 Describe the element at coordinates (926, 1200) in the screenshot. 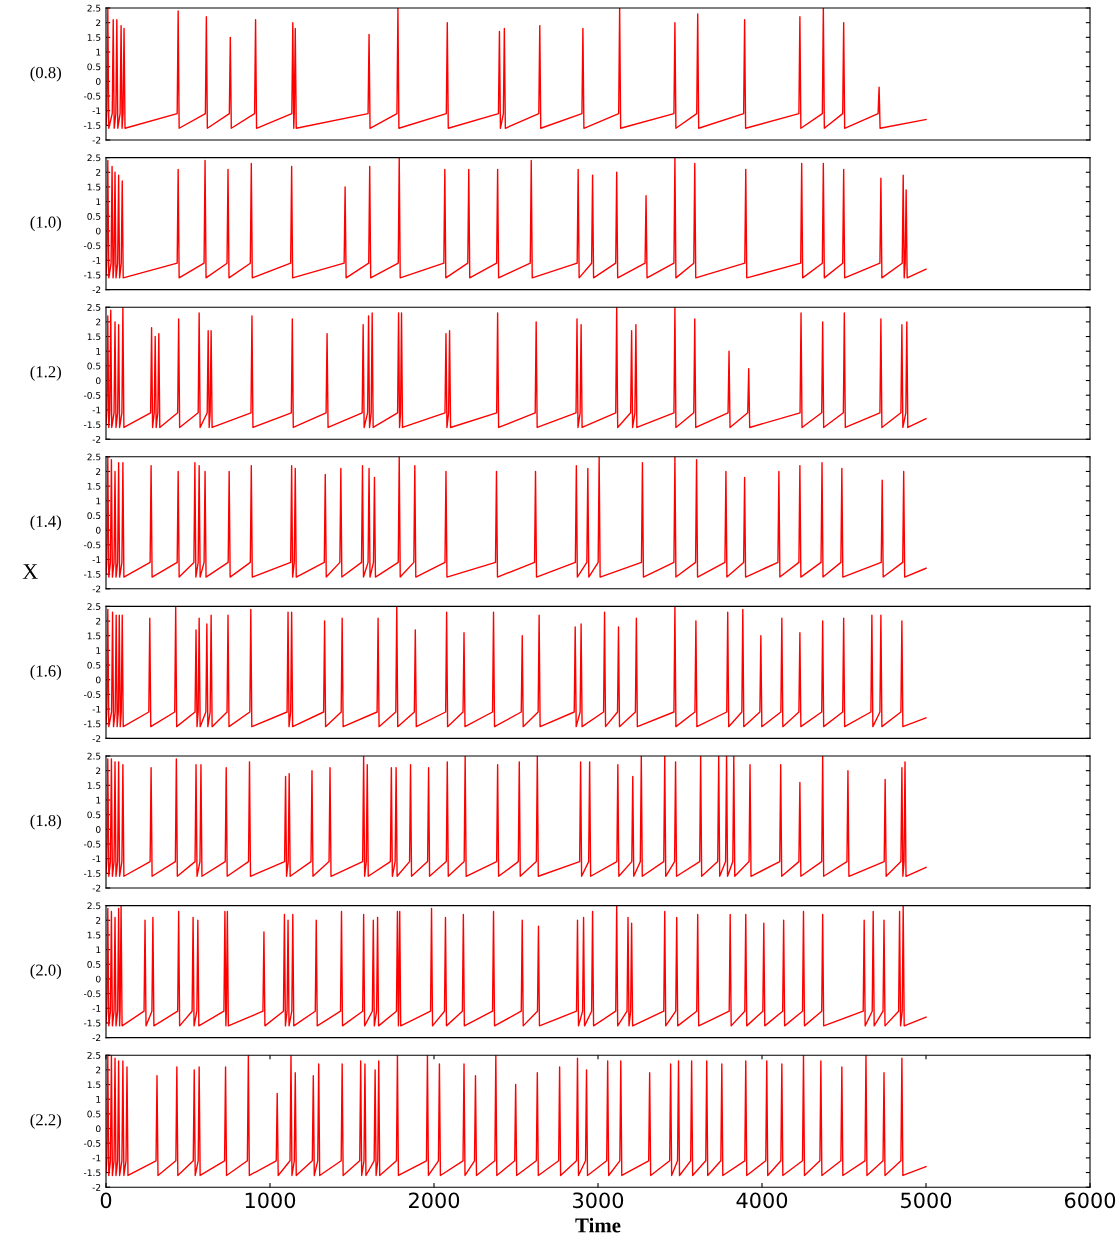

I see `x-tick-label: 5000` at that location.